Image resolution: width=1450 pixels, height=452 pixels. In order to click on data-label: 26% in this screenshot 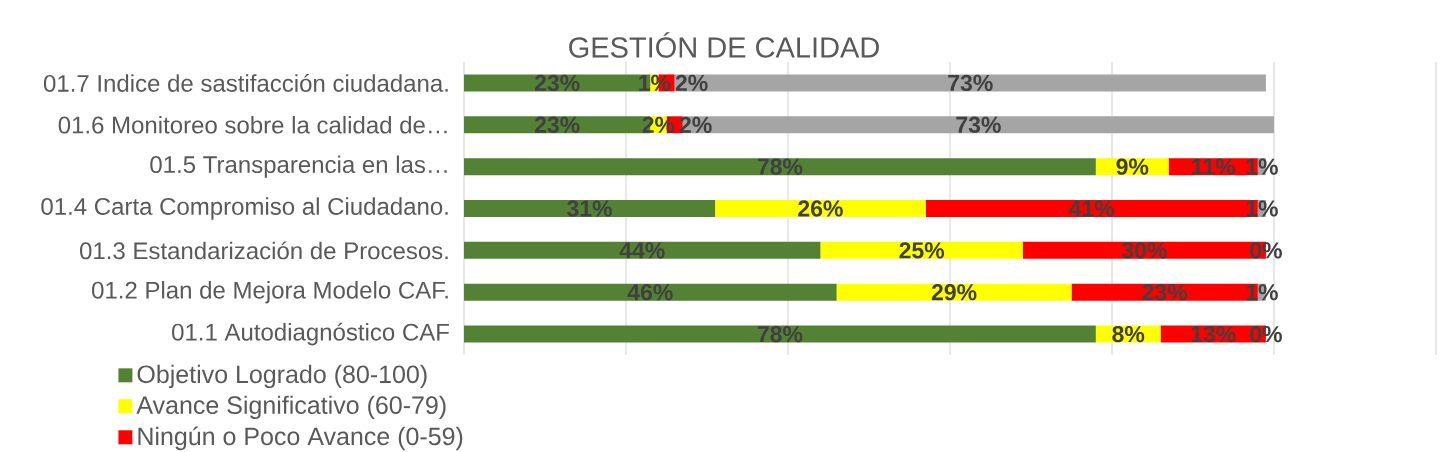, I will do `click(820, 208)`.